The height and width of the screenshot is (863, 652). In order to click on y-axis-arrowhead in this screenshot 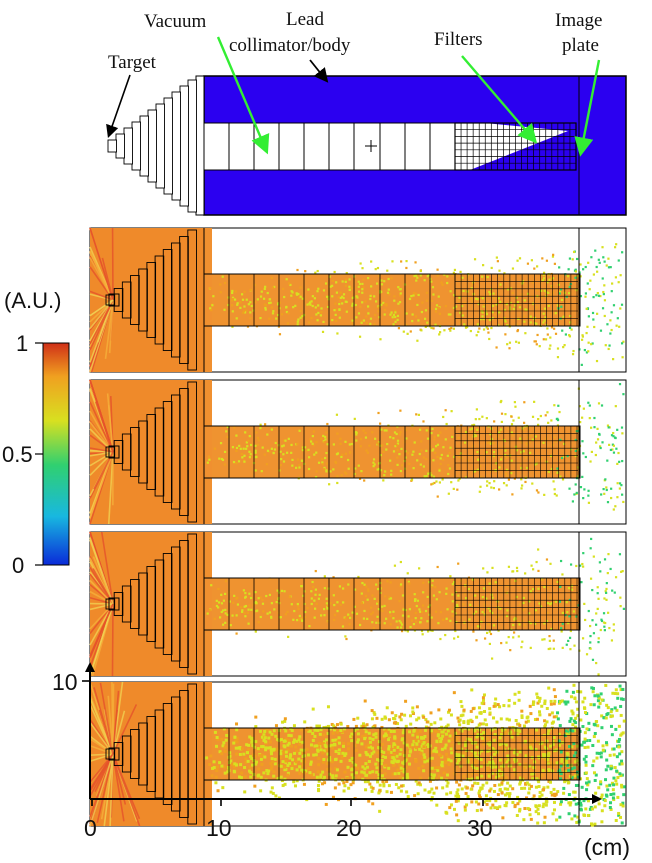, I will do `click(90, 667)`.